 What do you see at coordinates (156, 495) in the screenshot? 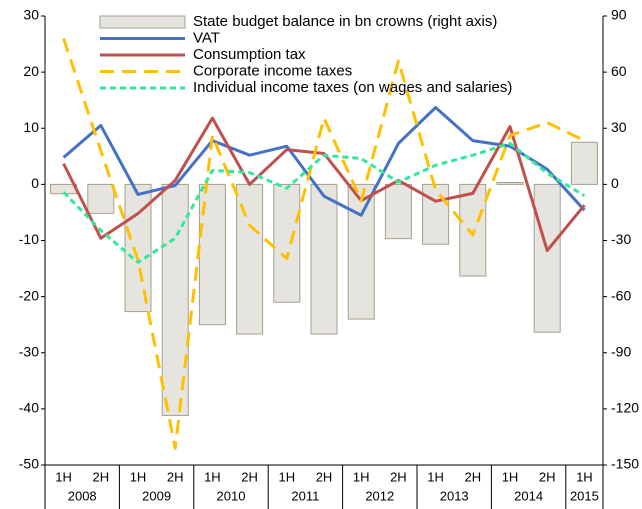
I see `x-group-label: 2009` at bounding box center [156, 495].